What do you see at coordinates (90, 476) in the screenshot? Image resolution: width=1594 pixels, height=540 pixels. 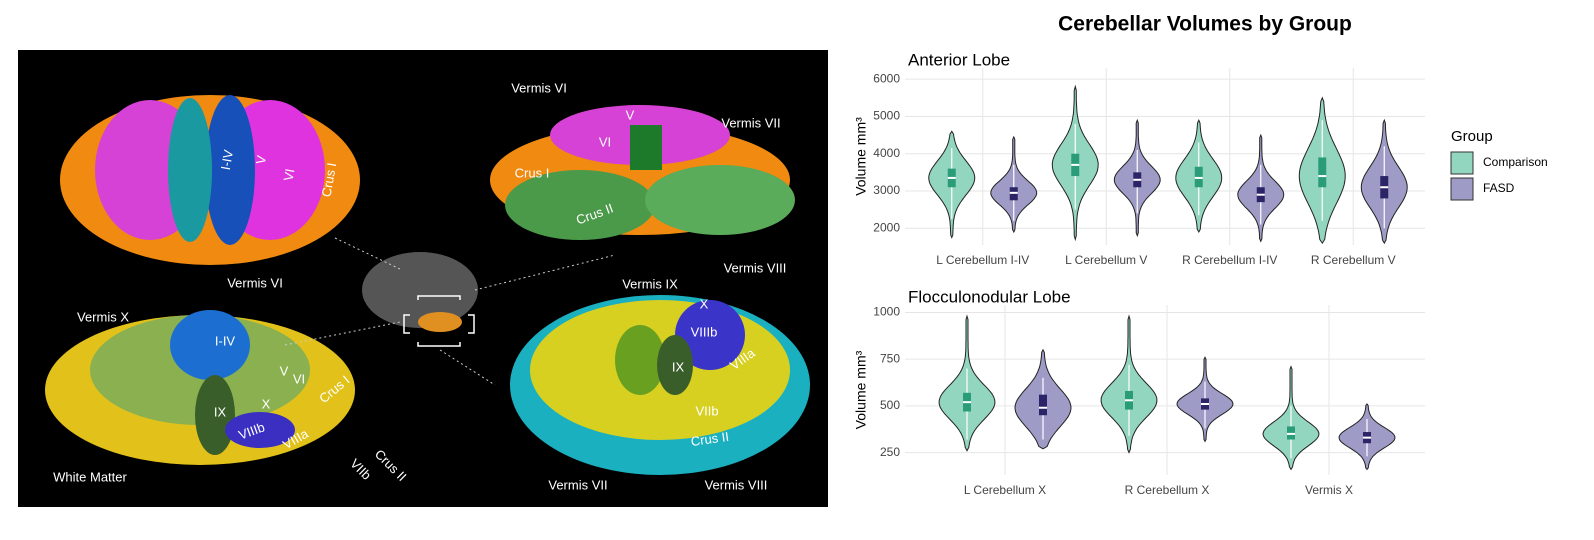 I see `region-label: White Matter` at bounding box center [90, 476].